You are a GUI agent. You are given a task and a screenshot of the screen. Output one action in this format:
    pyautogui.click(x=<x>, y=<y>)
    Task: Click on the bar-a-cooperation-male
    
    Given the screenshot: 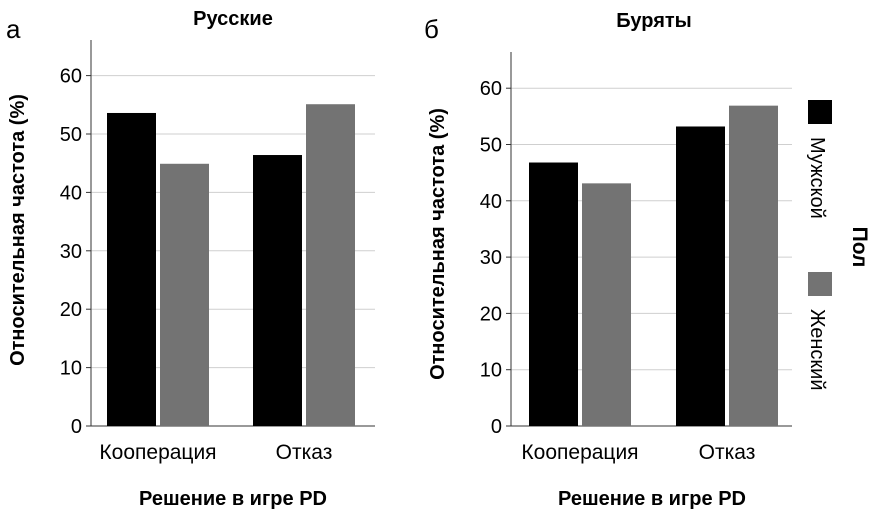 What is the action you would take?
    pyautogui.click(x=131, y=269)
    